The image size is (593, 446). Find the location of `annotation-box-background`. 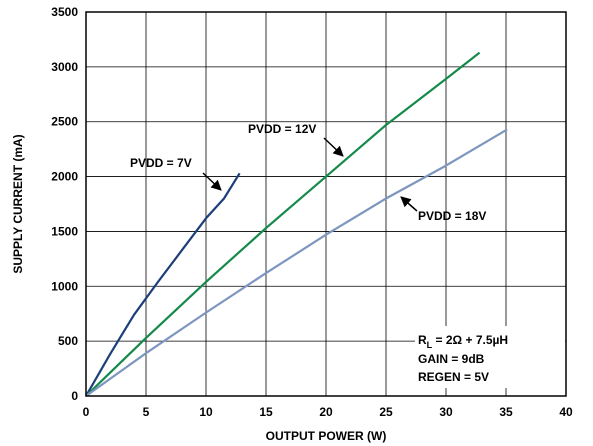

annotation-box-background is located at coordinates (490, 357).